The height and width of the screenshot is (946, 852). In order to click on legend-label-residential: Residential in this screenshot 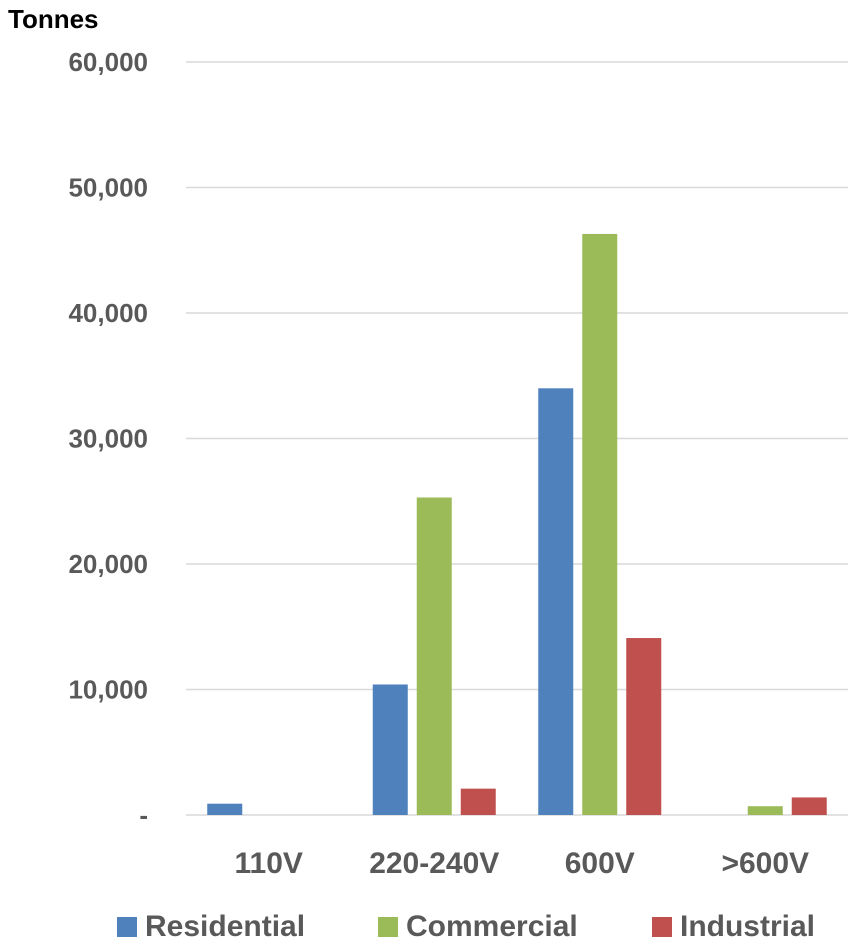, I will do `click(225, 926)`.